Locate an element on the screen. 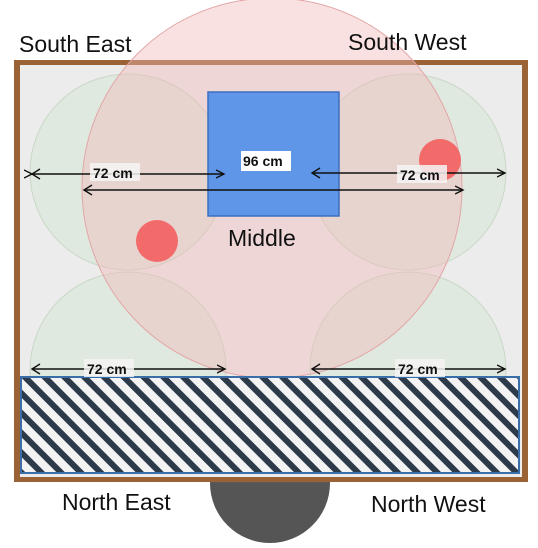 This screenshot has width=538, height=548. label-north-east: North East is located at coordinates (116, 502).